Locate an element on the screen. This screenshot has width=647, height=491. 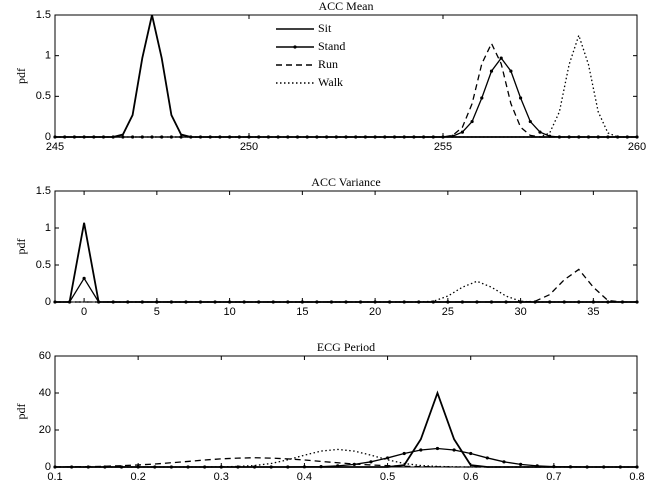
x-tick-label: 260 is located at coordinates (637, 147).